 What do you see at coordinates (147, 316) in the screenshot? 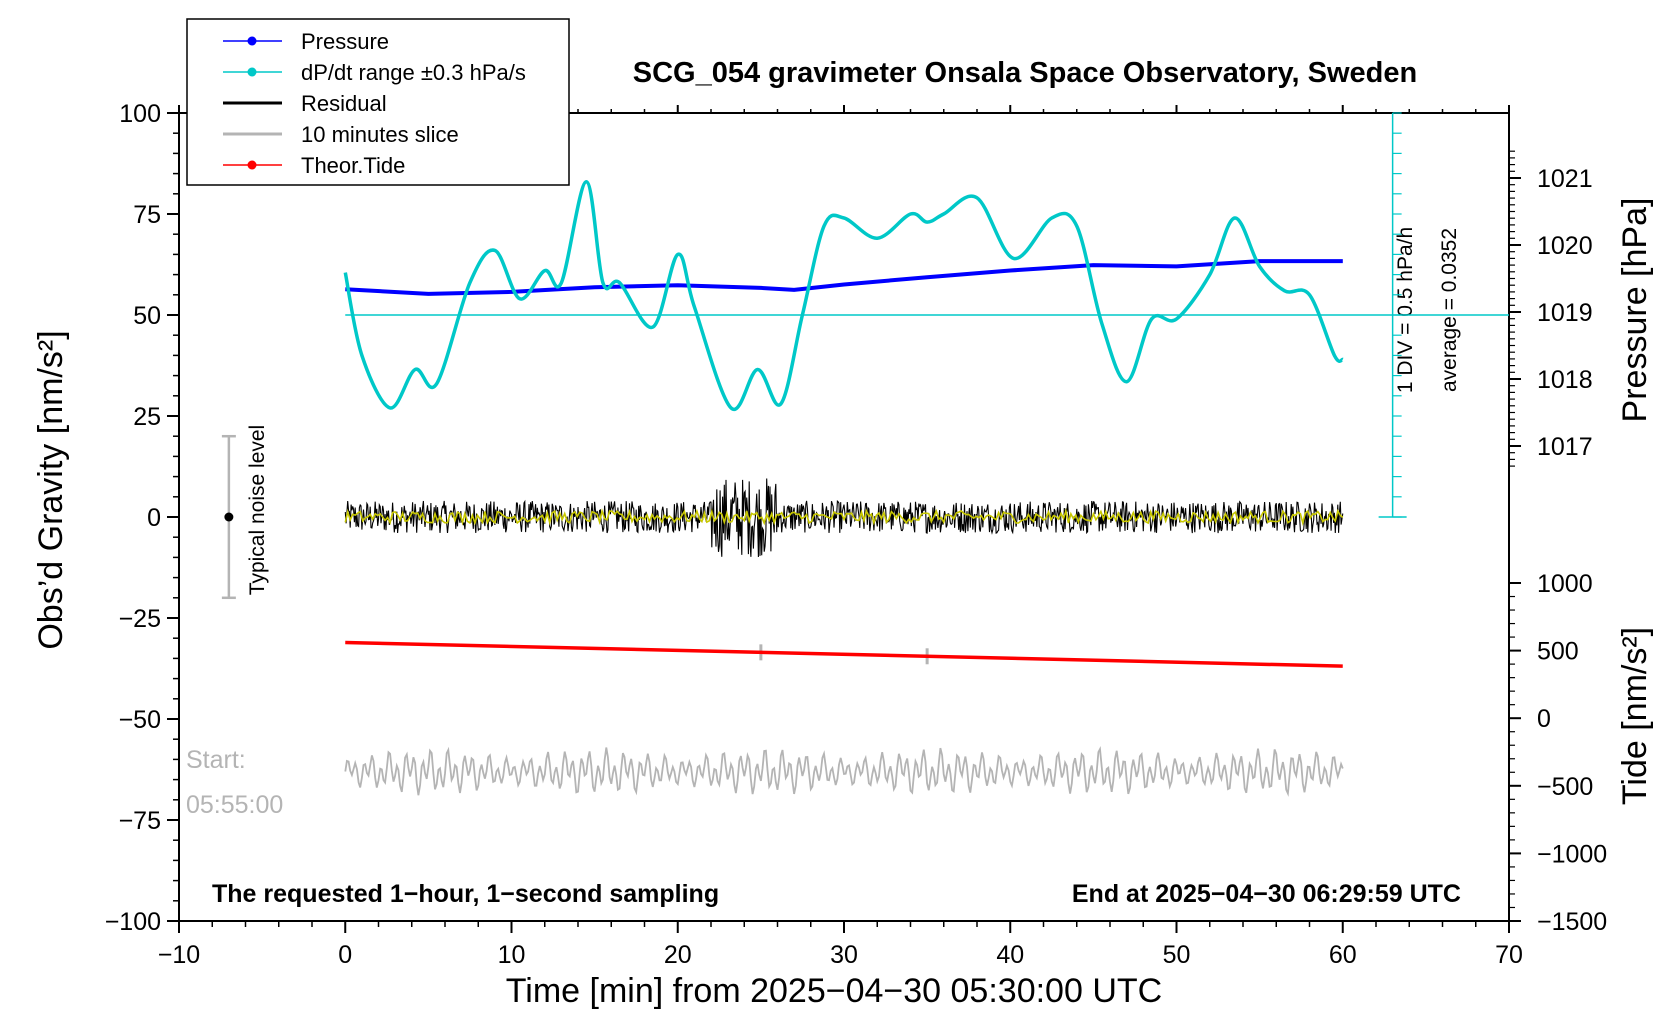
I see `y-tick-label-left: 50` at bounding box center [147, 316].